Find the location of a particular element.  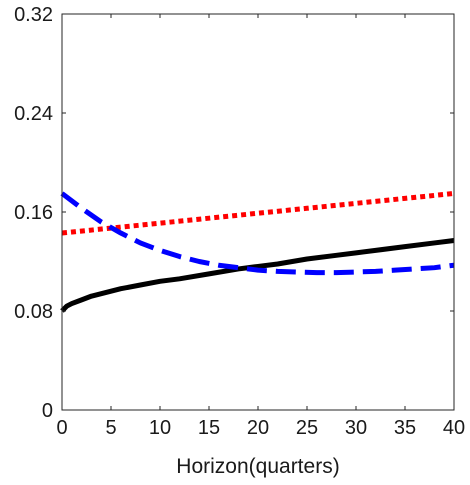

x-axis-label: Horizon(quarters) is located at coordinates (257, 466).